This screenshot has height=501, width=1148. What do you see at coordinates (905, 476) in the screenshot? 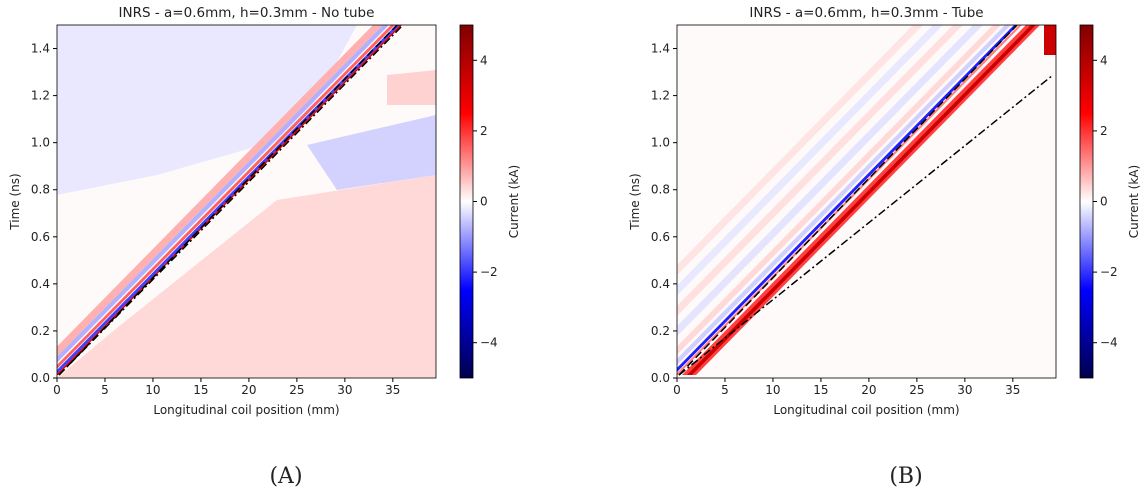
I see `caption: (B)` at bounding box center [905, 476].